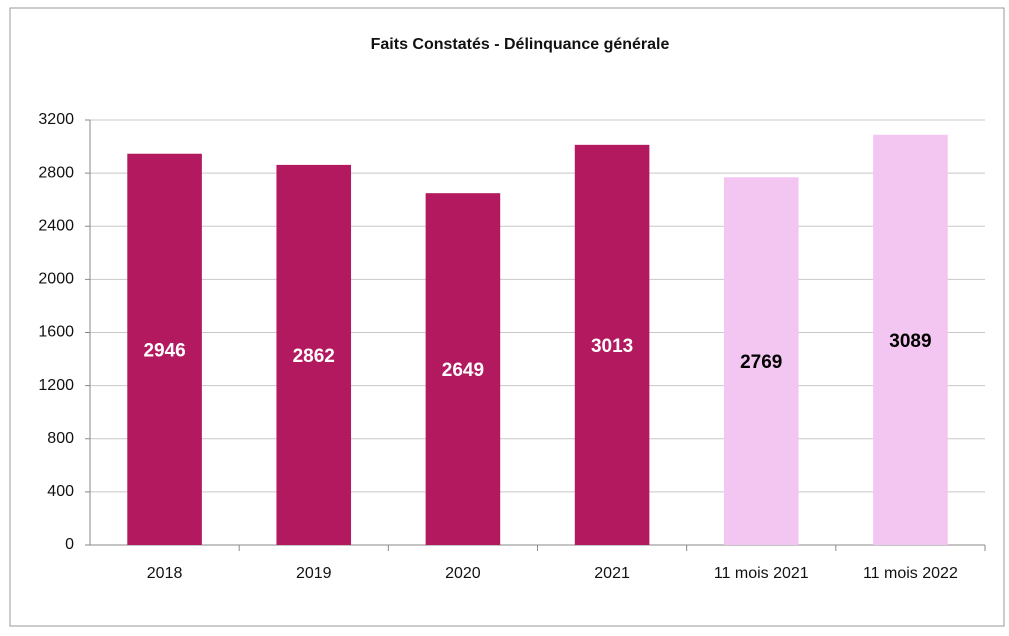 Image resolution: width=1009 pixels, height=636 pixels. Describe the element at coordinates (60, 491) in the screenshot. I see `y-tick-label: 400` at that location.